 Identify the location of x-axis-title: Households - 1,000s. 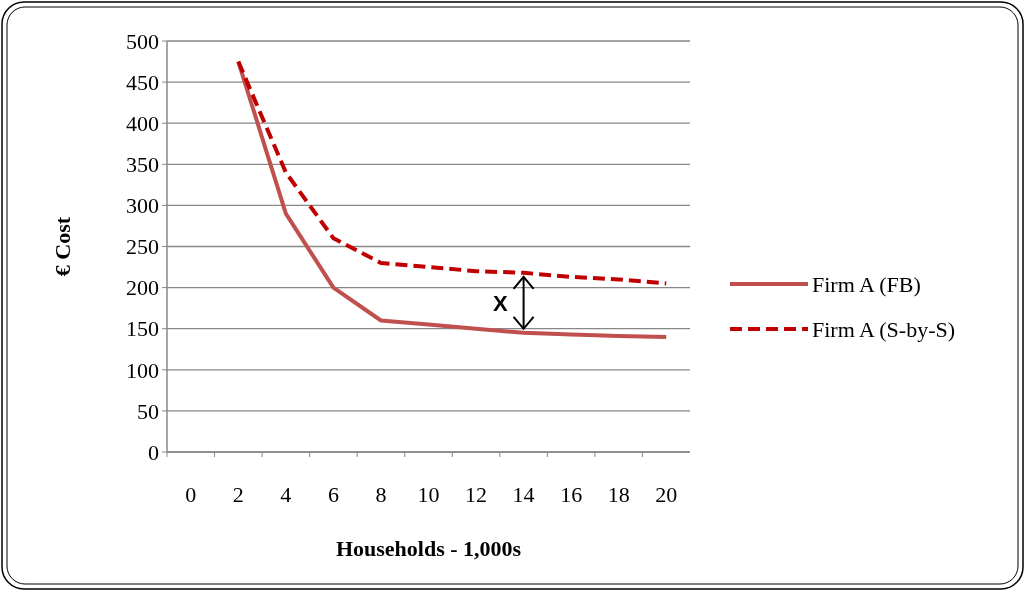
(428, 548).